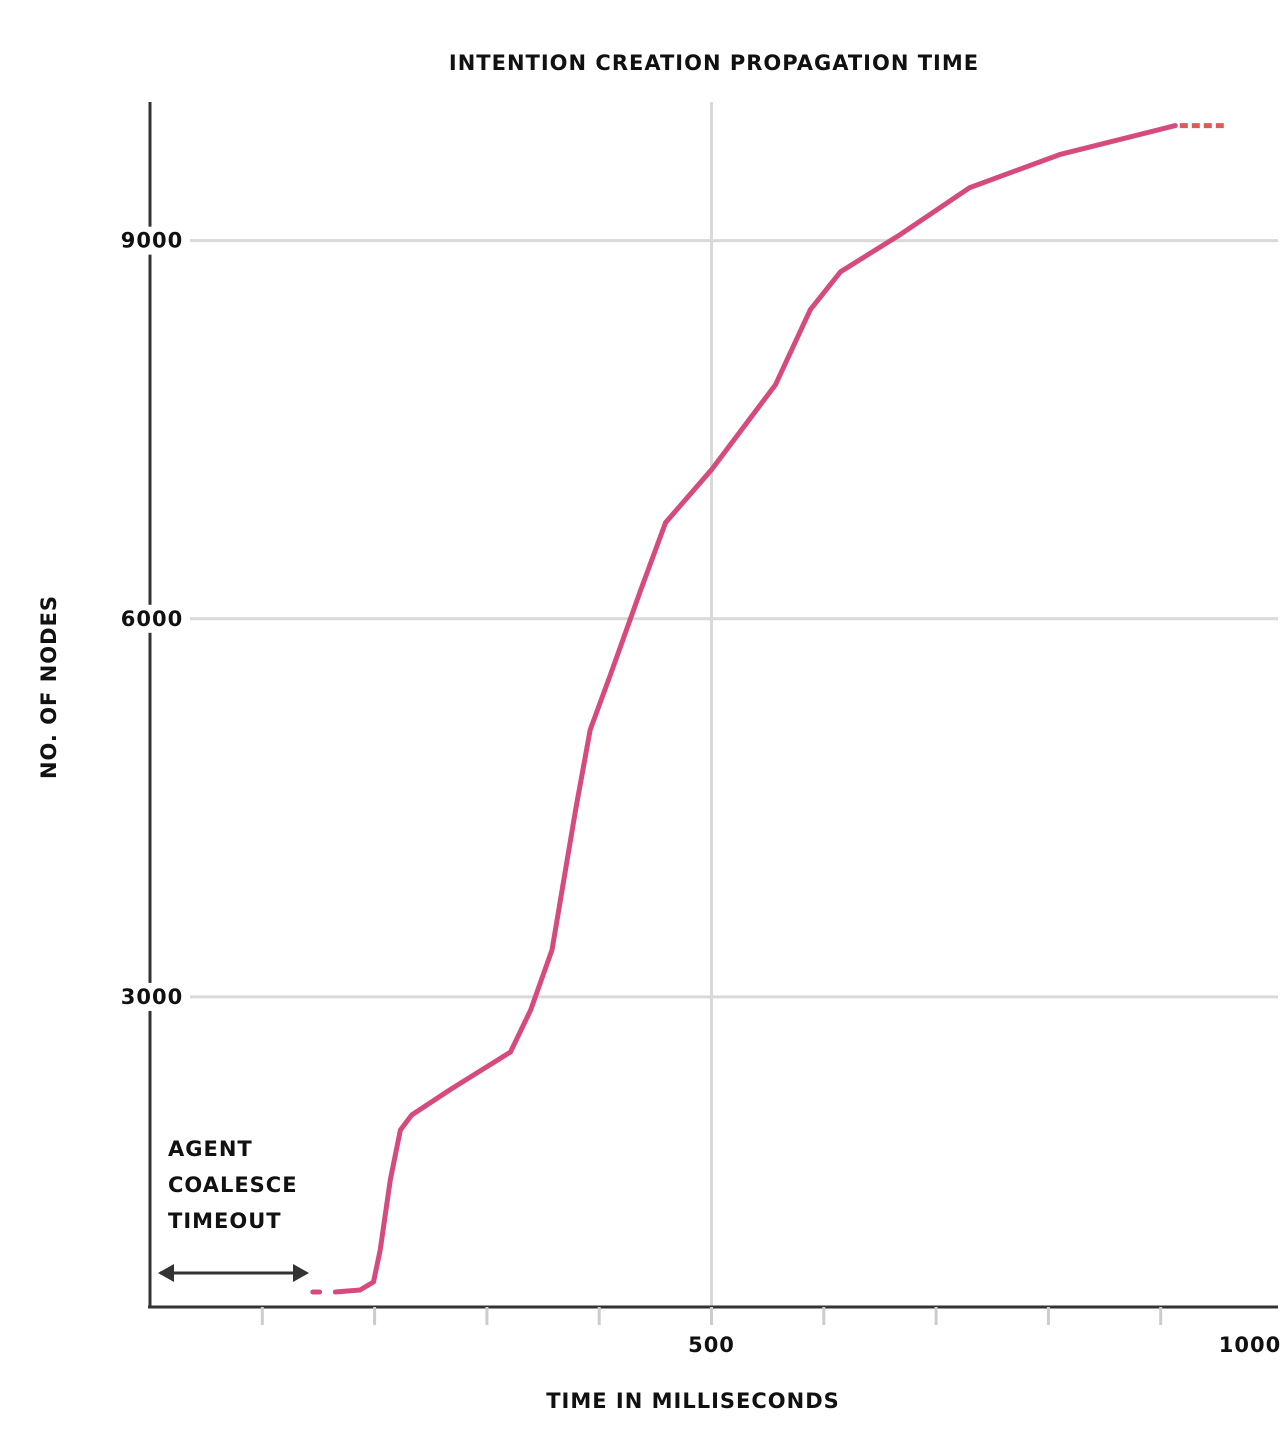 The height and width of the screenshot is (1436, 1284). Describe the element at coordinates (49, 687) in the screenshot. I see `y-axis-label: NO. OF NODES` at that location.